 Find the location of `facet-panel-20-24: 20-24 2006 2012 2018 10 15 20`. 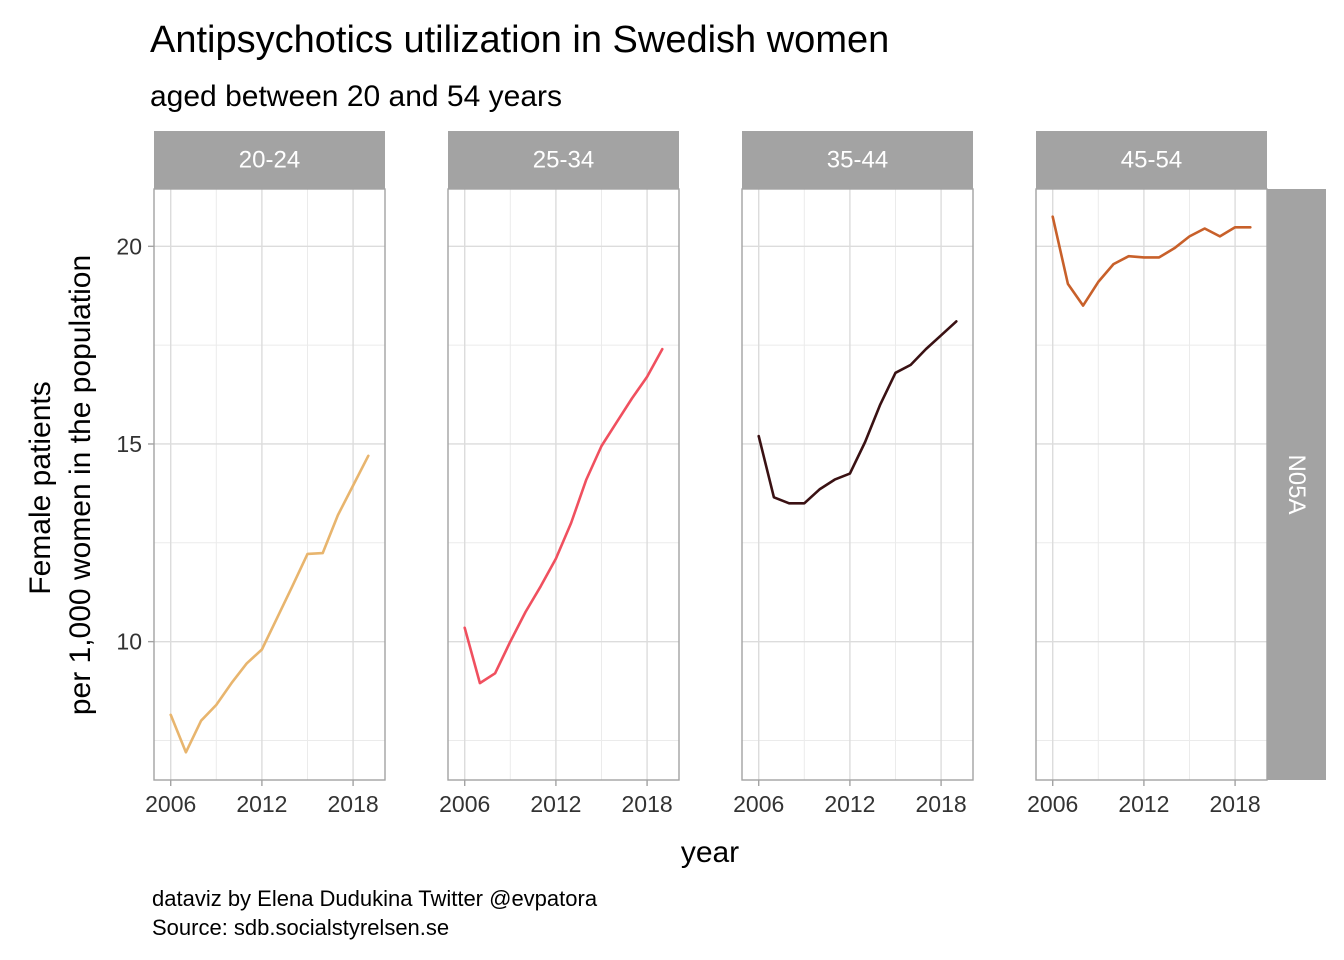

facet-panel-20-24: 20-24 2006 2012 2018 10 15 20 is located at coordinates (251, 474).